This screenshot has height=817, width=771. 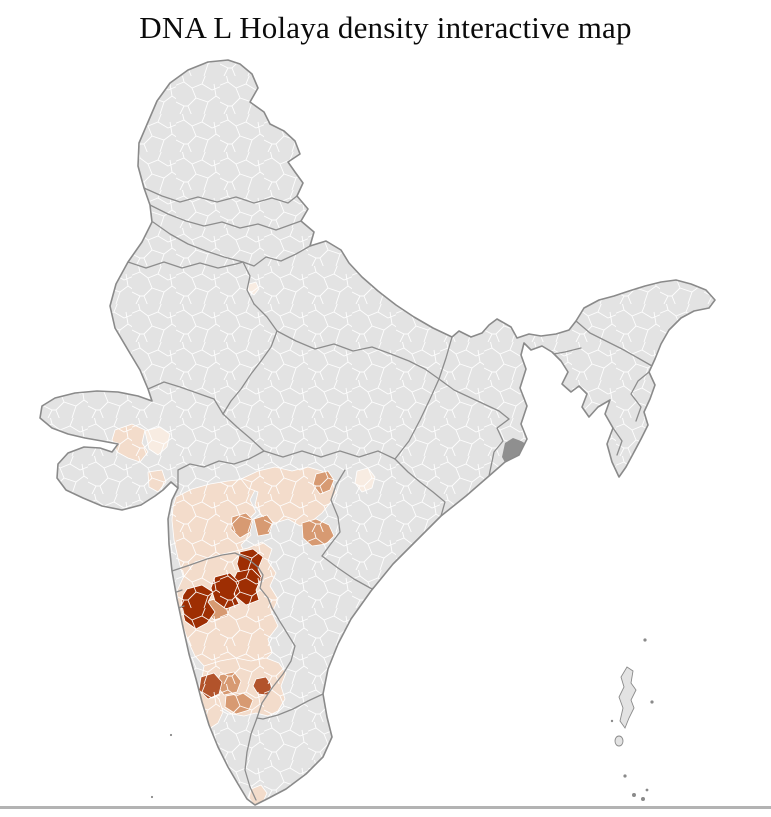 I want to click on map-title: DNA L Holaya density interactive map, so click(x=385, y=27).